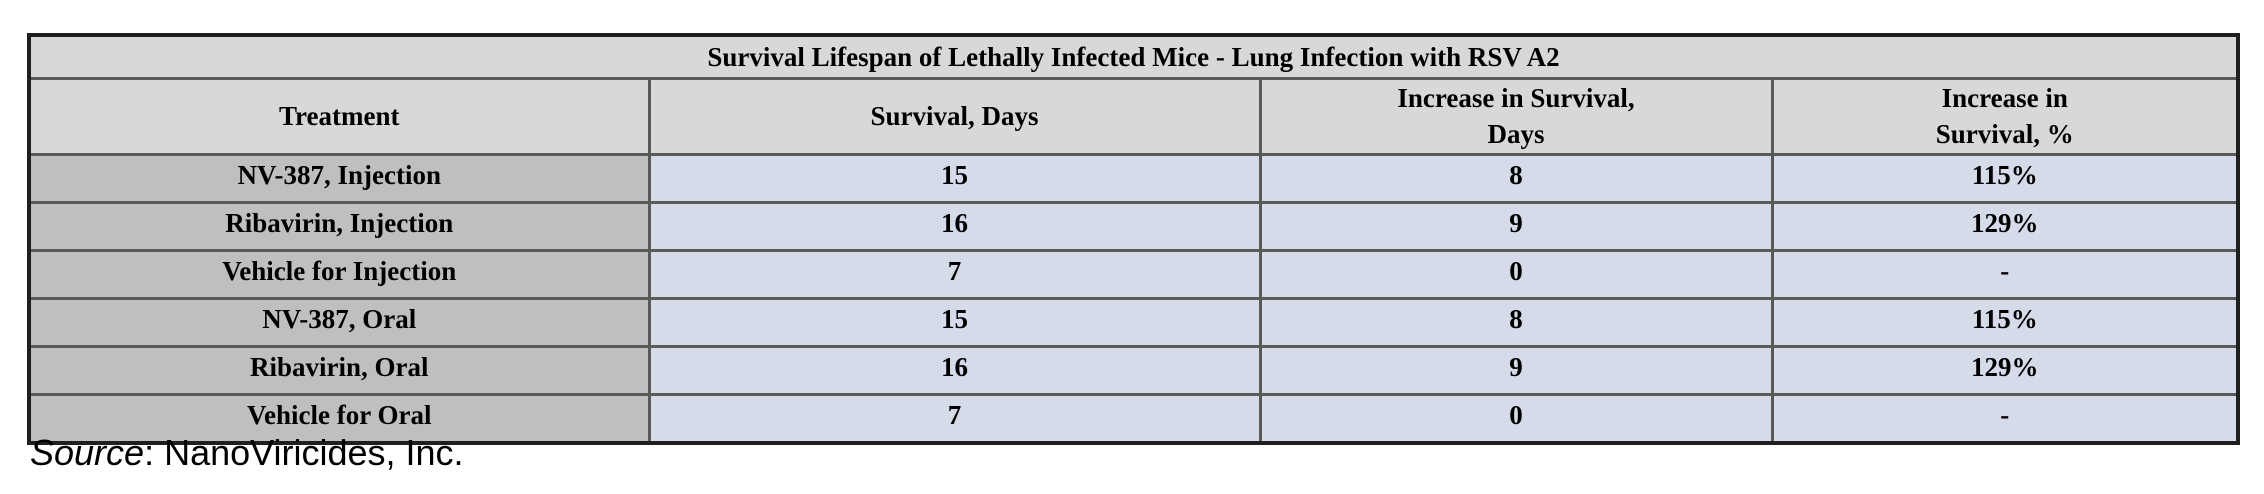 This screenshot has height=494, width=2264. Describe the element at coordinates (339, 178) in the screenshot. I see `treatment-cell: NV-387, Injection` at that location.